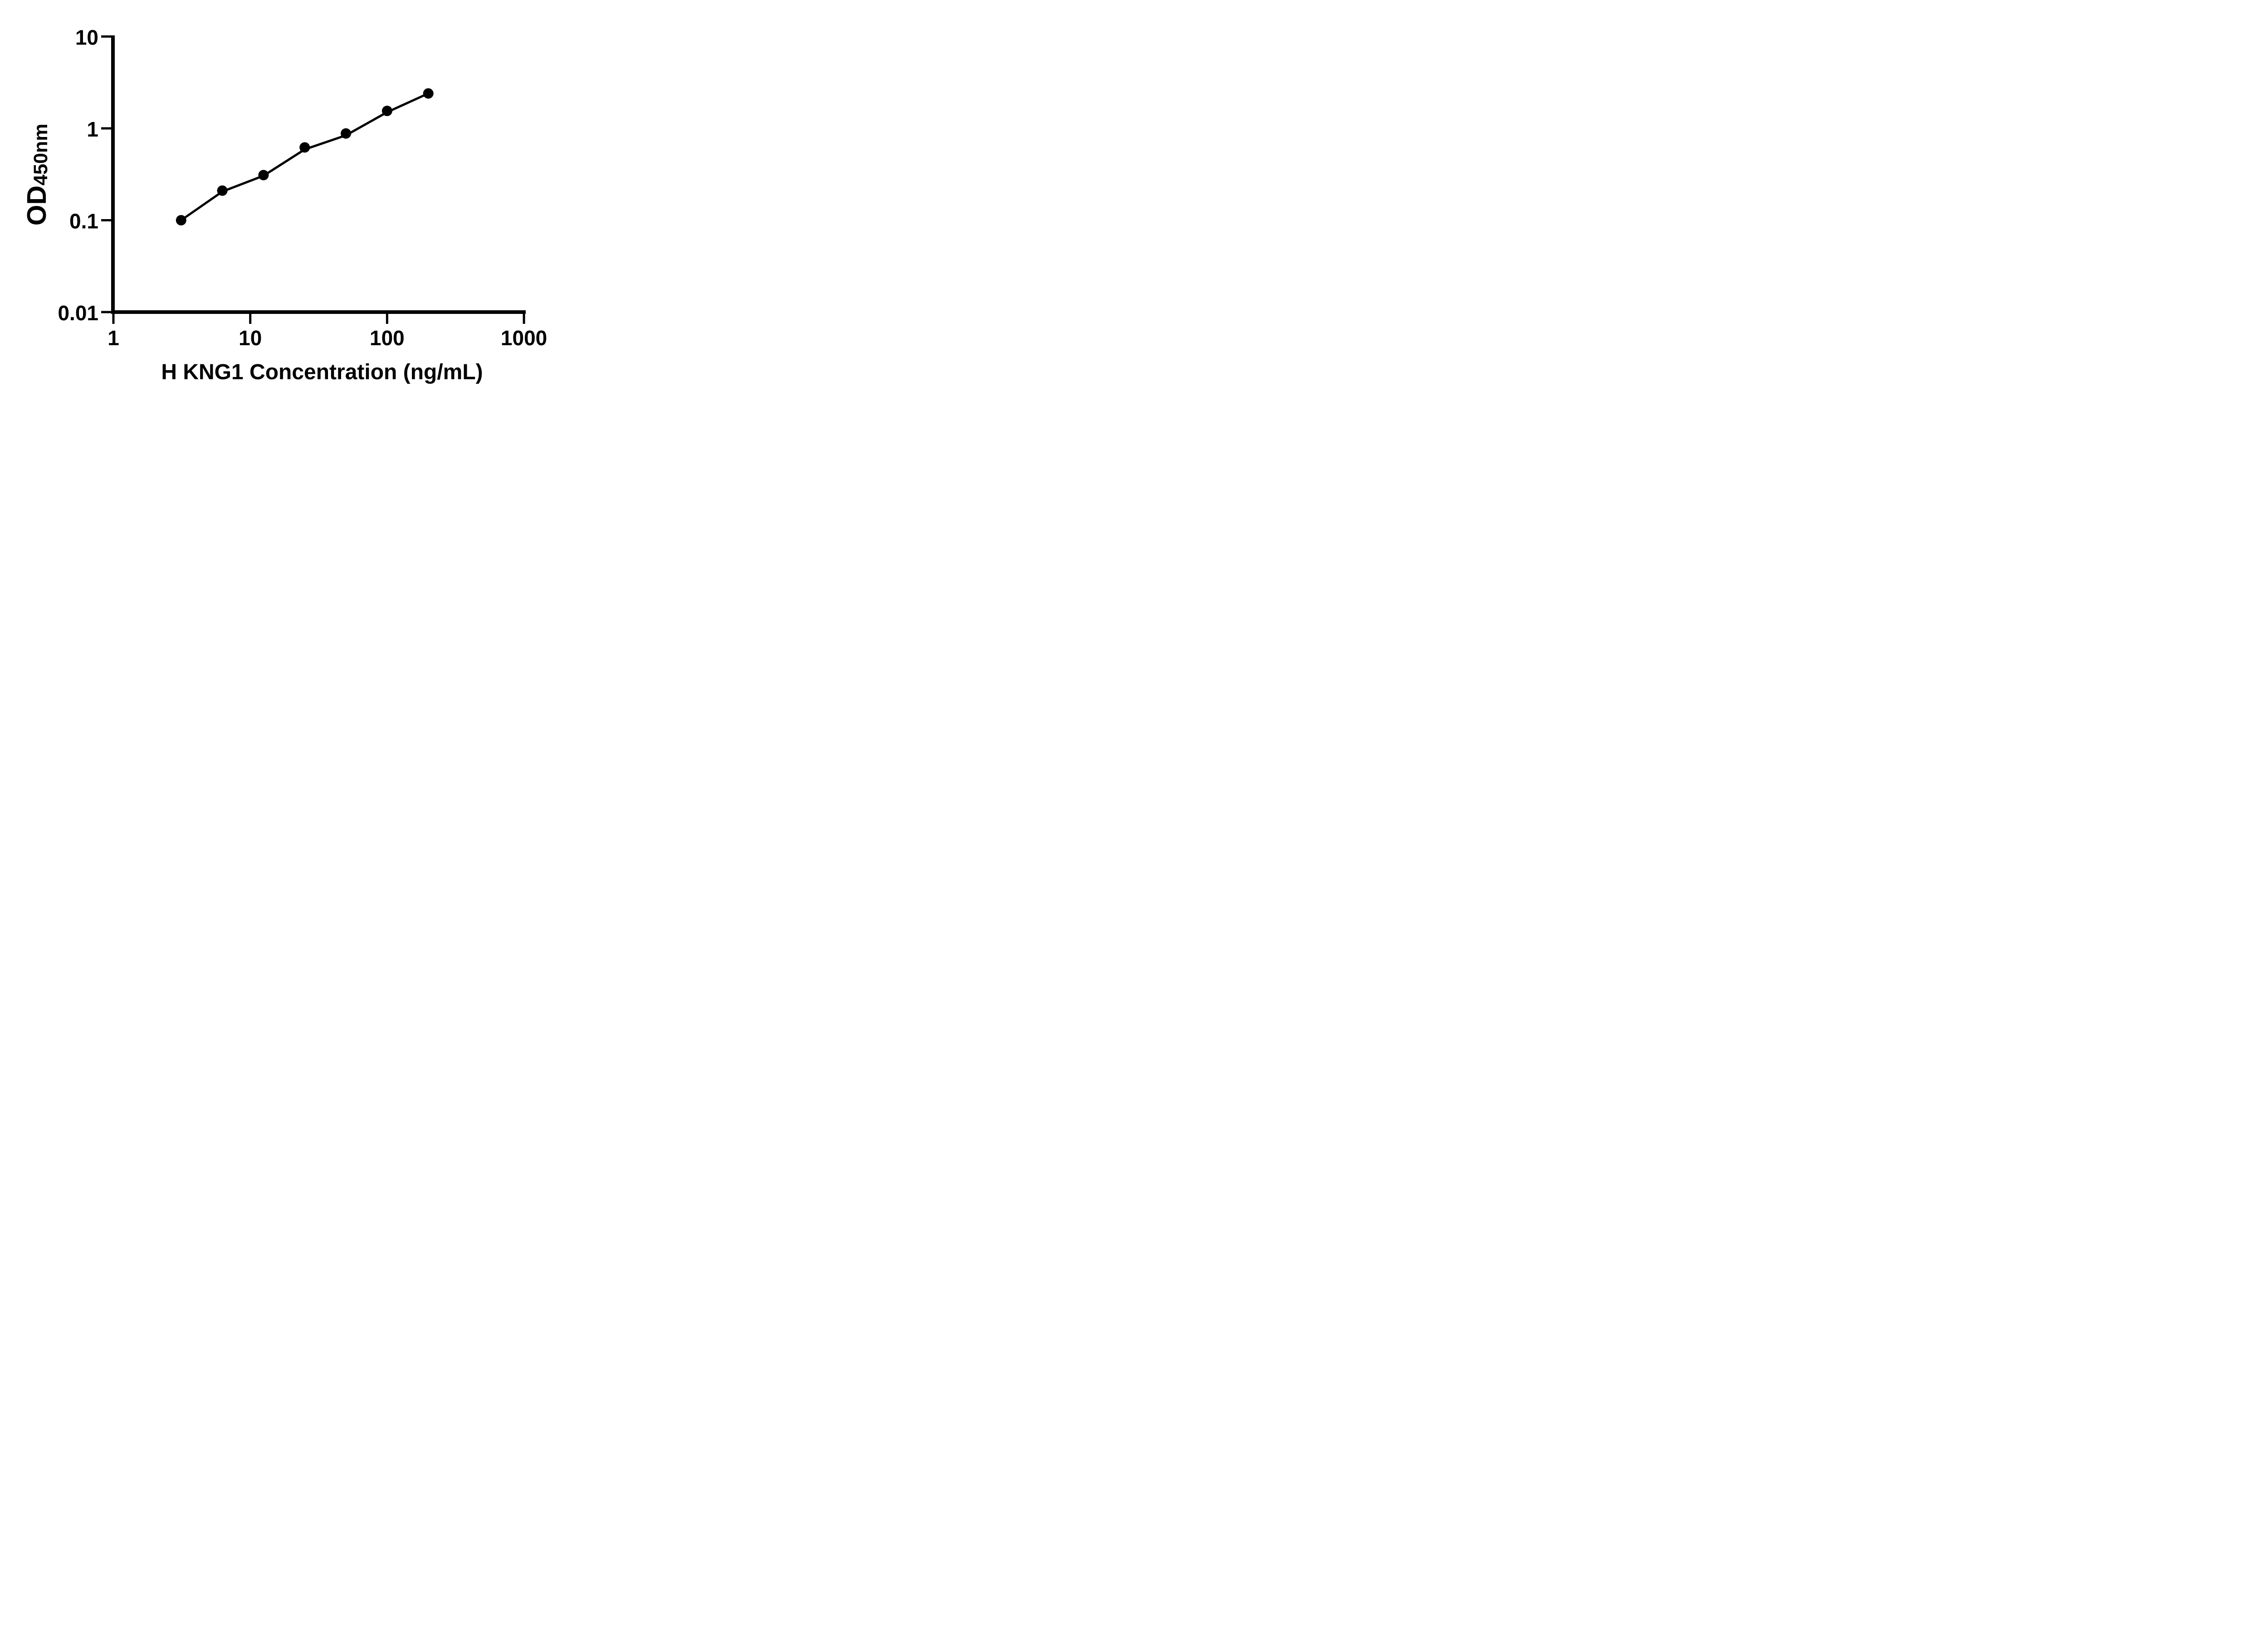 The width and height of the screenshot is (2268, 1633). I want to click on y-axis-title-base: OD, so click(37, 206).